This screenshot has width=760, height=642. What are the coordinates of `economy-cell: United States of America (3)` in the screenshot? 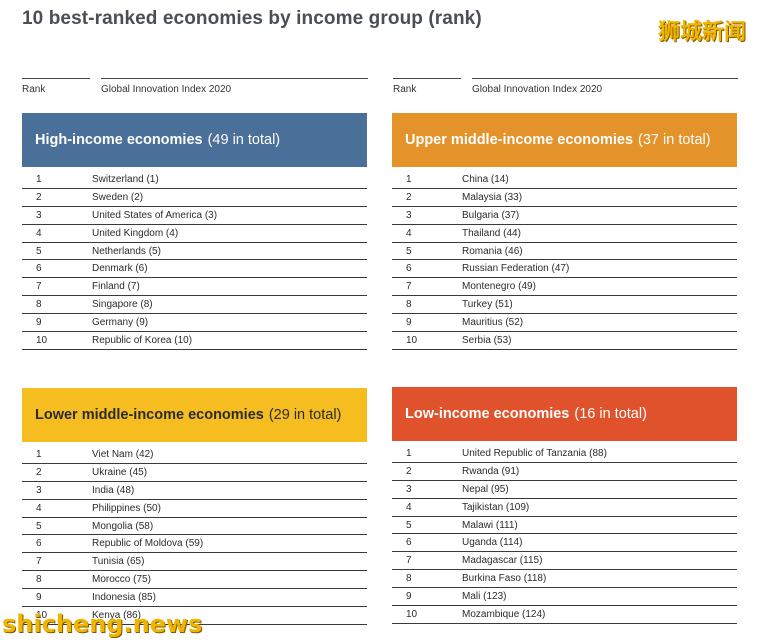 It's located at (155, 215).